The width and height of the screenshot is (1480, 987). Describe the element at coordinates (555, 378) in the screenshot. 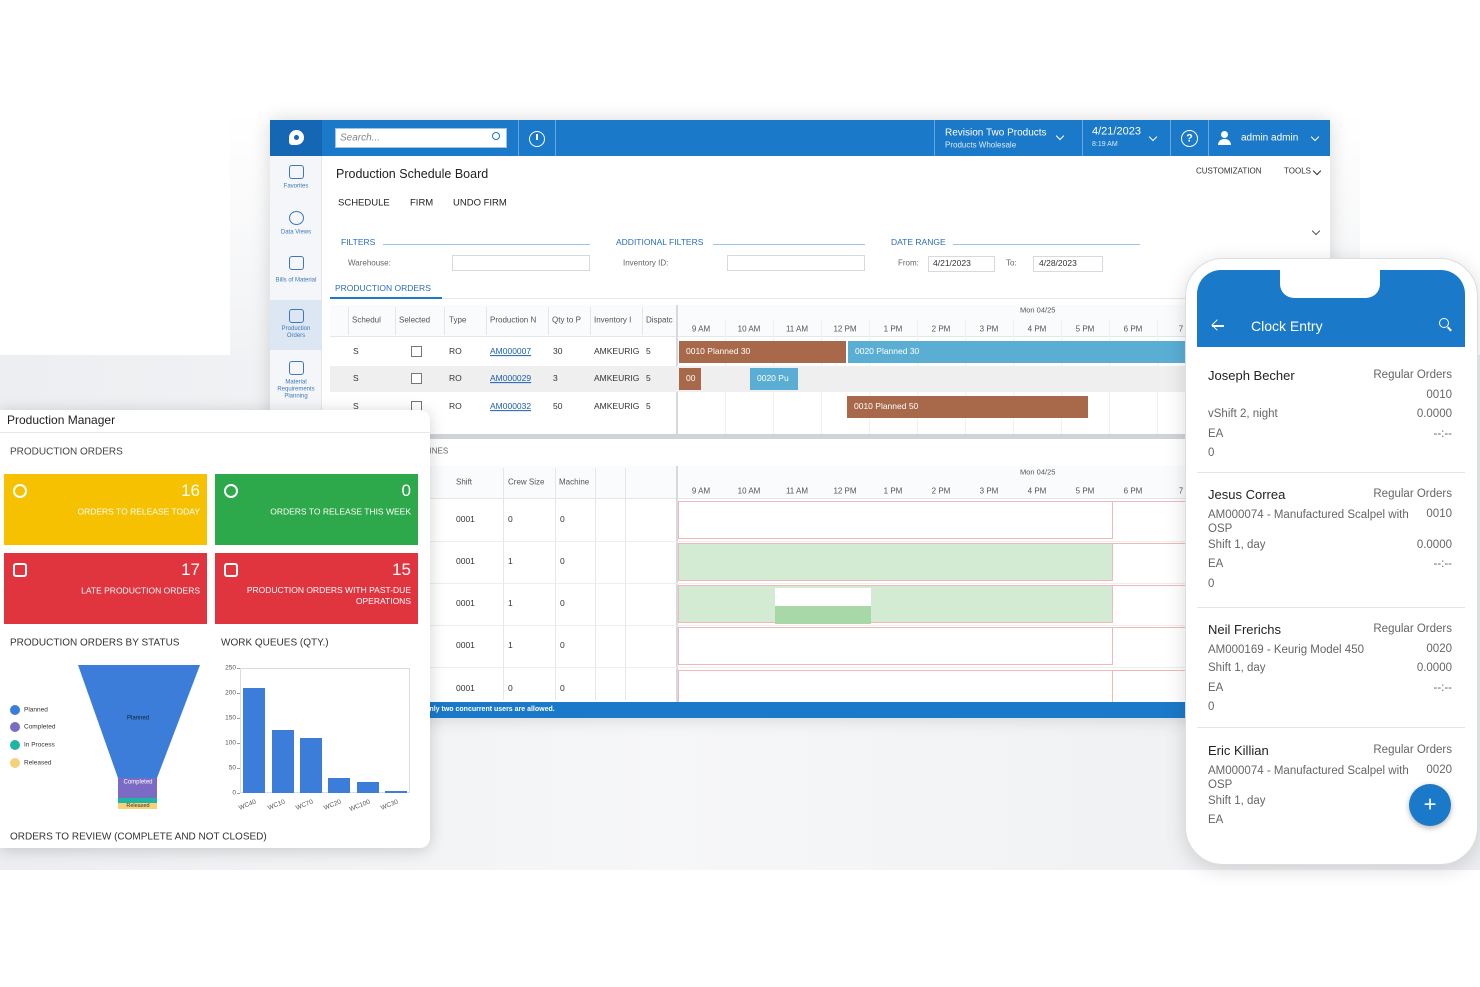

I see `cell: 3` at that location.